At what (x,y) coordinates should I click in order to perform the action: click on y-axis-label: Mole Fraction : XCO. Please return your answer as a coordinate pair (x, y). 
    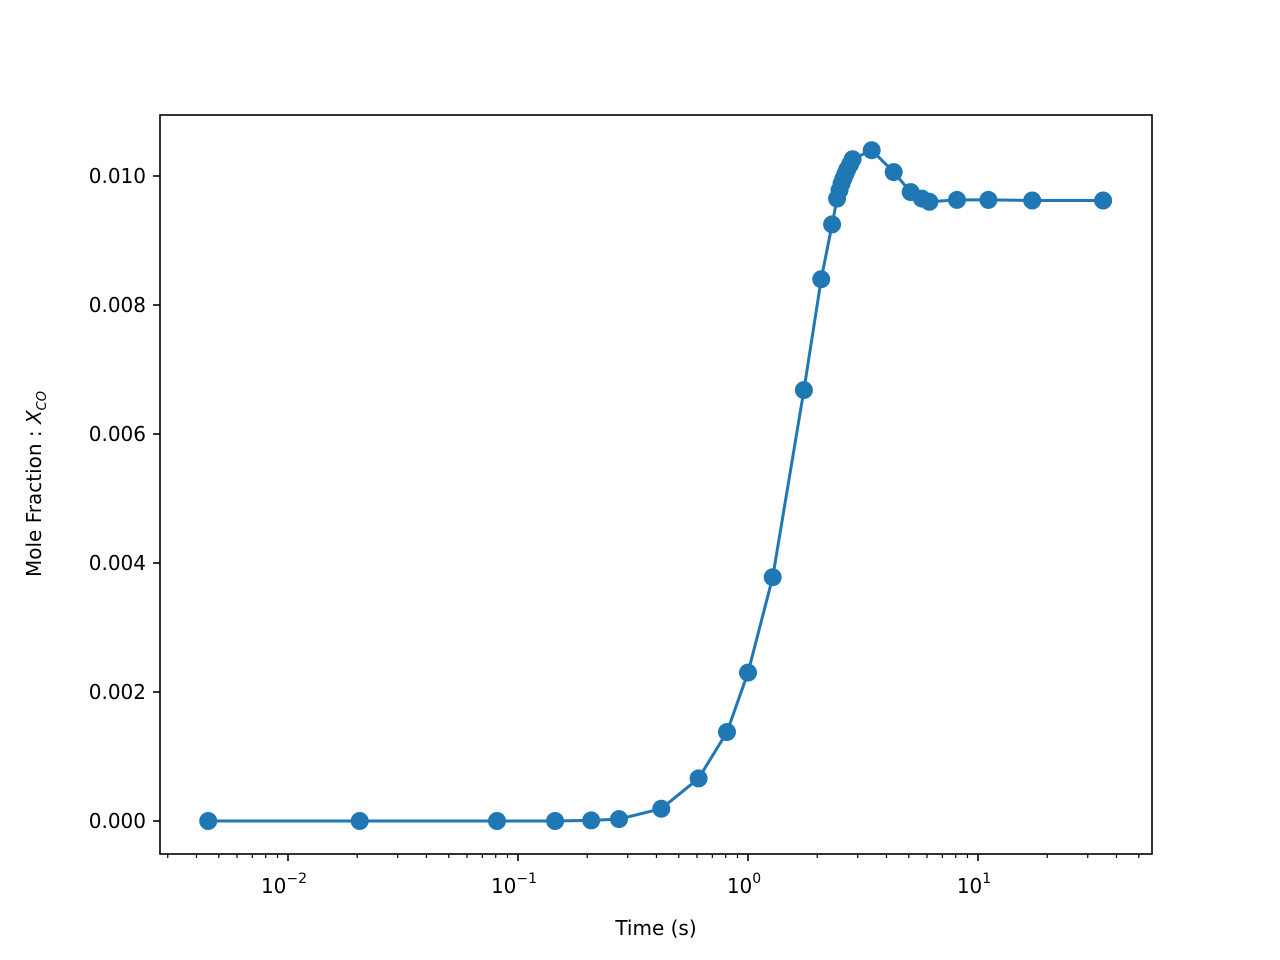
    Looking at the image, I should click on (36, 484).